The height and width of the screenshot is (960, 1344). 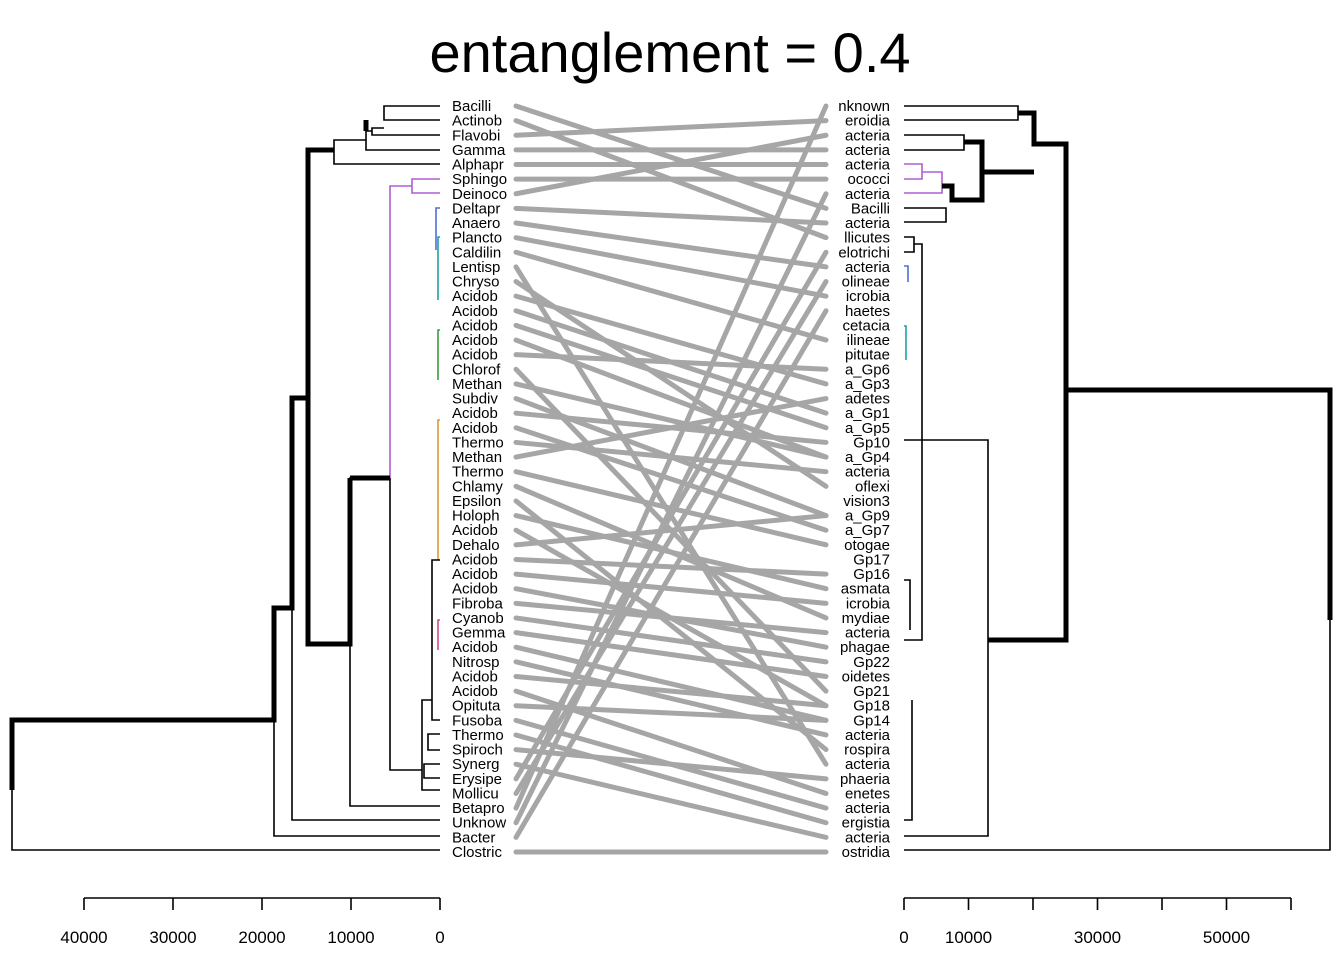 I want to click on left-leaf-label: Unknow, so click(x=479, y=823).